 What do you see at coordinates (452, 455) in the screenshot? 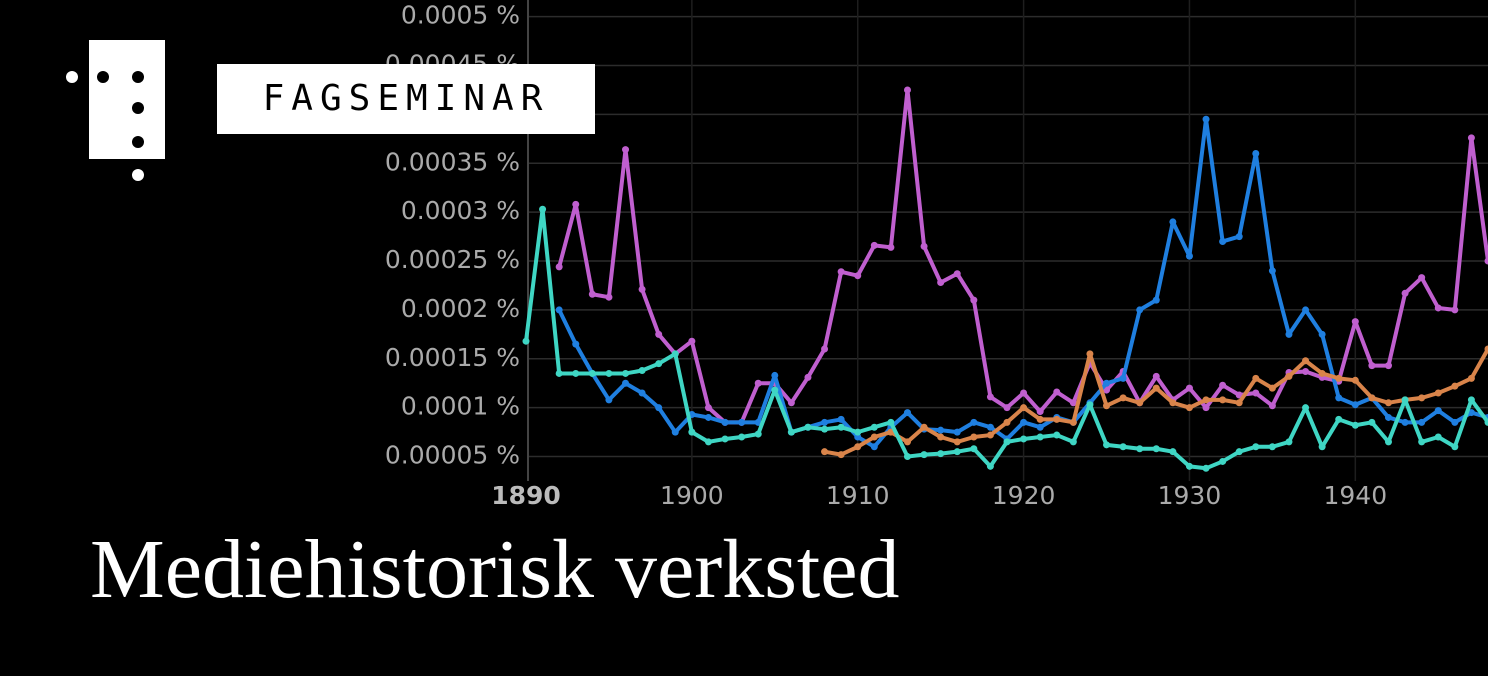
I see `y-tick-label: 0.00005 %` at bounding box center [452, 455].